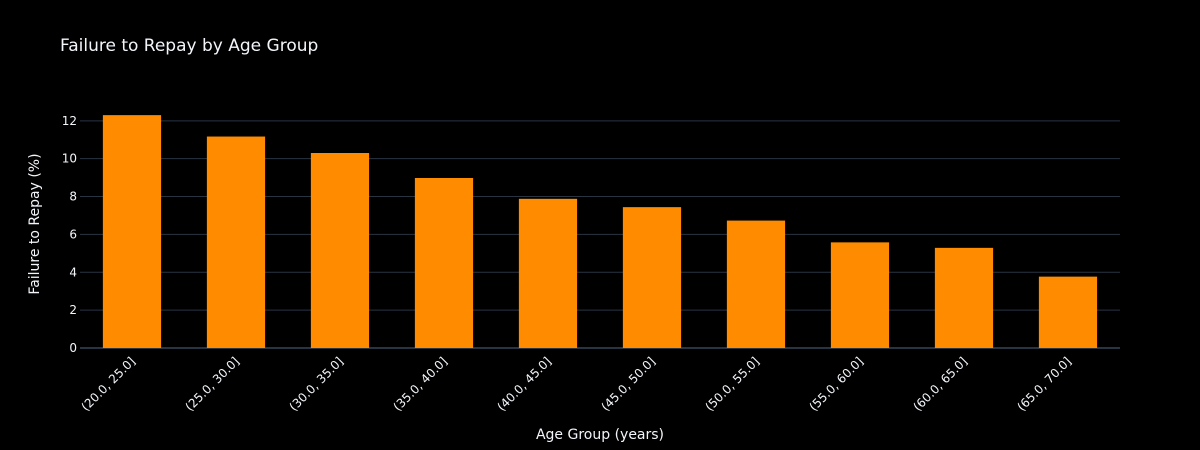 This screenshot has width=1200, height=450. What do you see at coordinates (73, 310) in the screenshot?
I see `y-tick-label: 2` at bounding box center [73, 310].